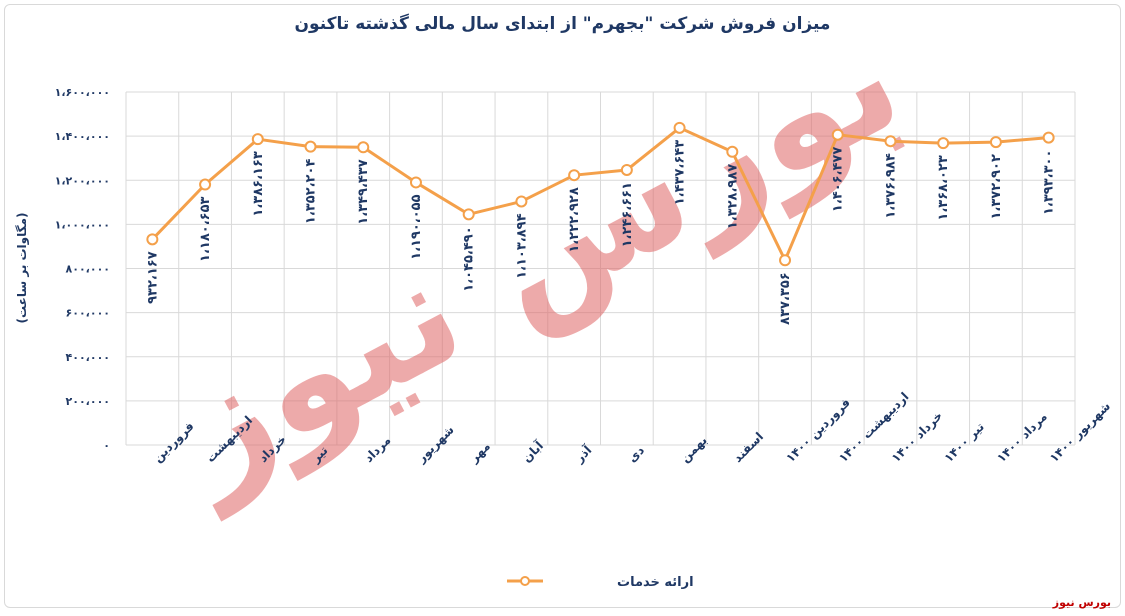 Image resolution: width=1125 pixels, height=616 pixels. What do you see at coordinates (655, 582) in the screenshot?
I see `legend-label: ارائه خدمات` at bounding box center [655, 582].